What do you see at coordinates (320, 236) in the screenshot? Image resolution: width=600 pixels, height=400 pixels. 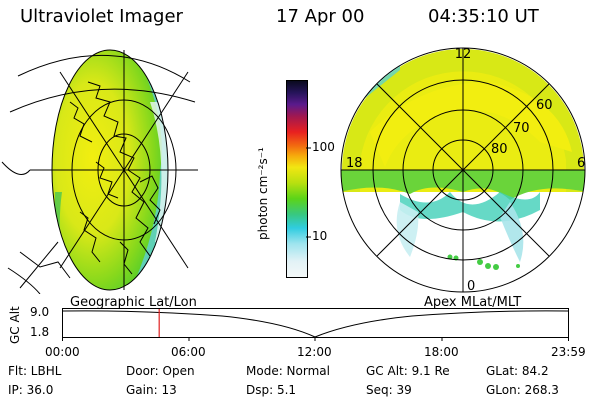 I see `colorbar-tick-10: 10` at bounding box center [320, 236].